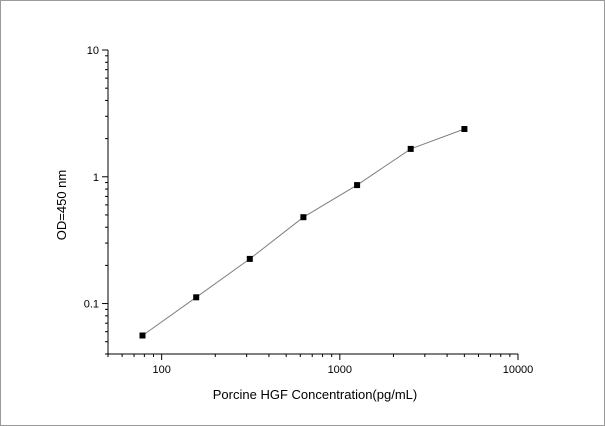  Describe the element at coordinates (61, 205) in the screenshot. I see `y-axis-title: OD=450 nm` at that location.